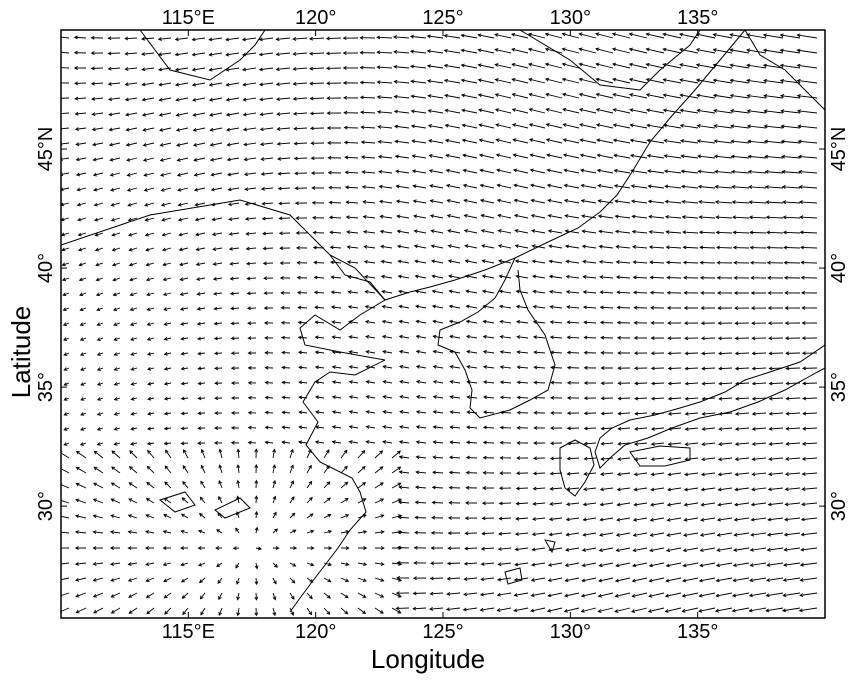  Describe the element at coordinates (428, 659) in the screenshot. I see `x-axis-title: Longitude` at that location.